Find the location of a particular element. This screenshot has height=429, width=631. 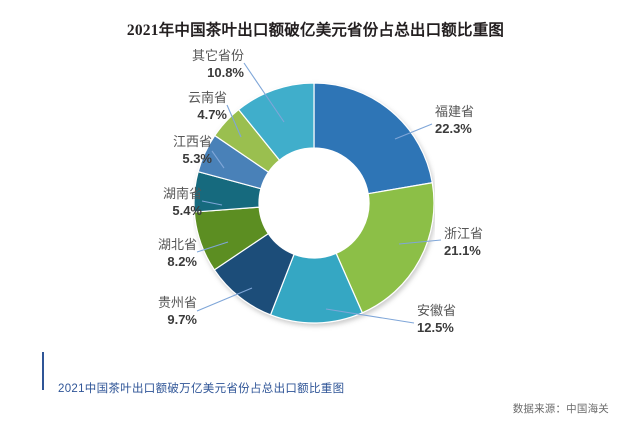

slice-label-jiangxi: 江西省 5.3% is located at coordinates (192, 150).